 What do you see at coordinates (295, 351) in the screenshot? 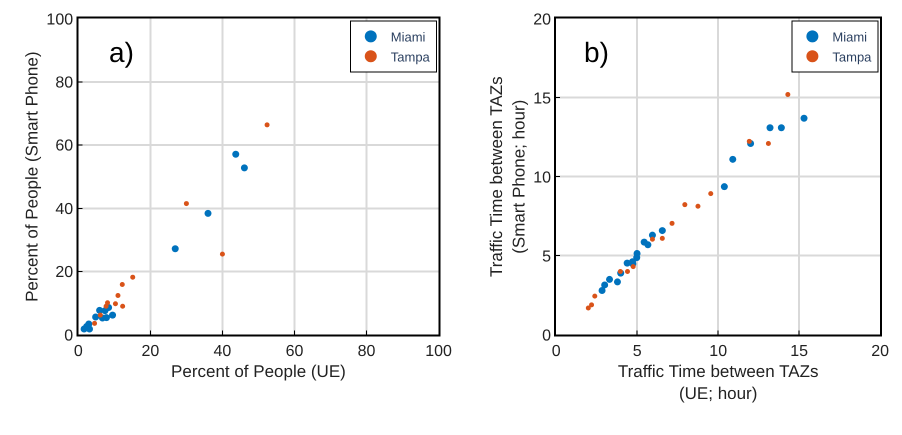
I see `x-tick-label: 60` at bounding box center [295, 351].